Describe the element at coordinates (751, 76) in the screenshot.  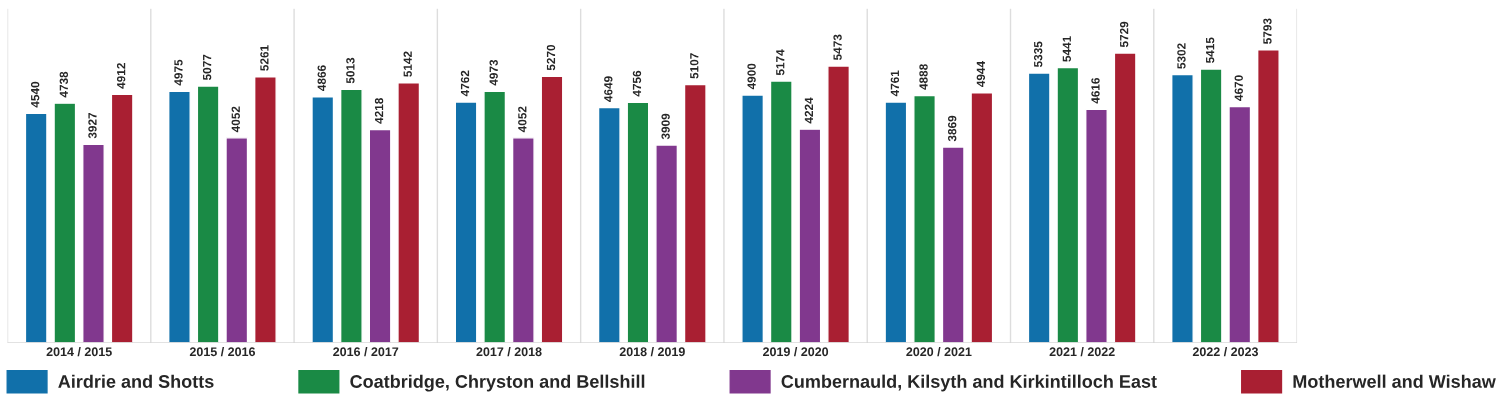
I see `data-label: 4900` at that location.